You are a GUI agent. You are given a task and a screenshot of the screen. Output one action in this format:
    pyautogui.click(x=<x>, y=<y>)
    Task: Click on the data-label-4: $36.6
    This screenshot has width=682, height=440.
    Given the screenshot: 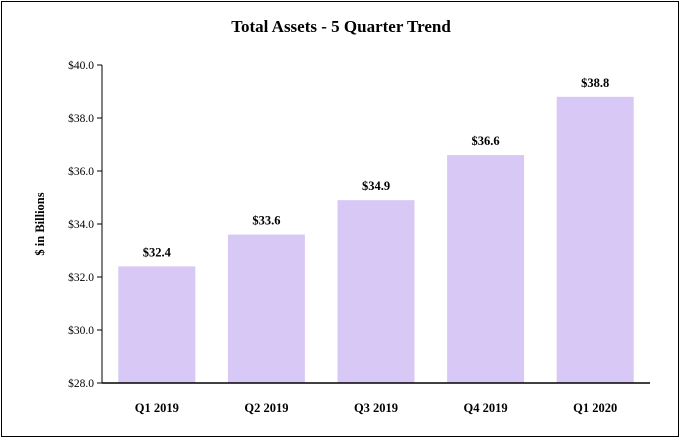 What is the action you would take?
    pyautogui.click(x=486, y=141)
    